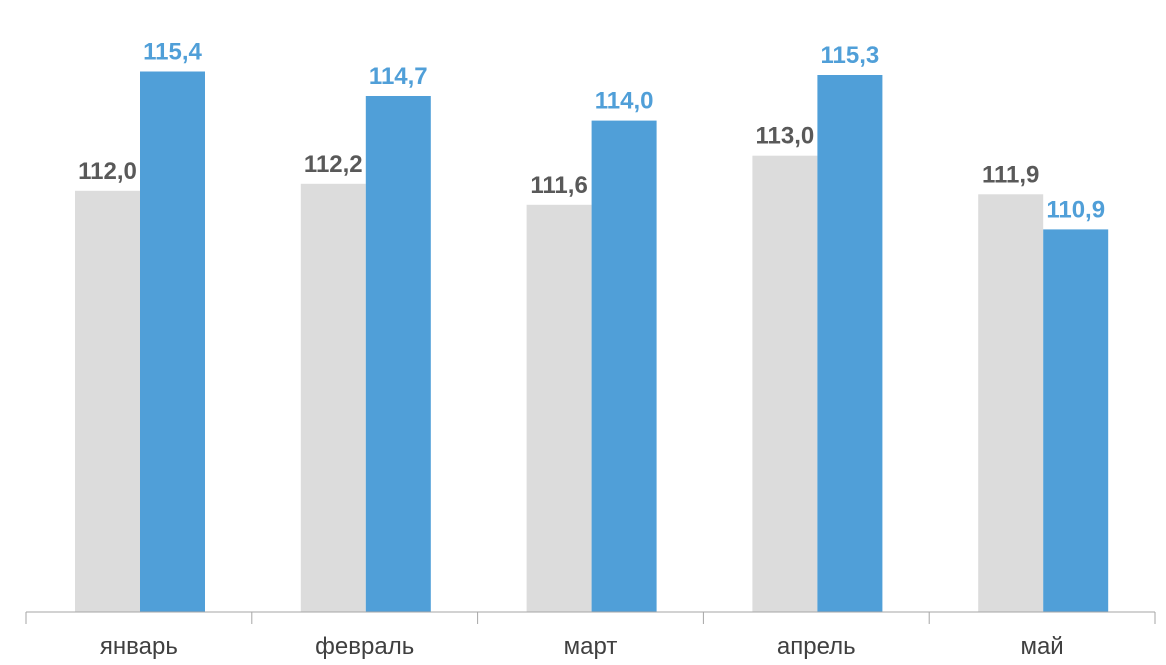  What do you see at coordinates (816, 646) in the screenshot?
I see `x-tick-label-4: апрель` at bounding box center [816, 646].